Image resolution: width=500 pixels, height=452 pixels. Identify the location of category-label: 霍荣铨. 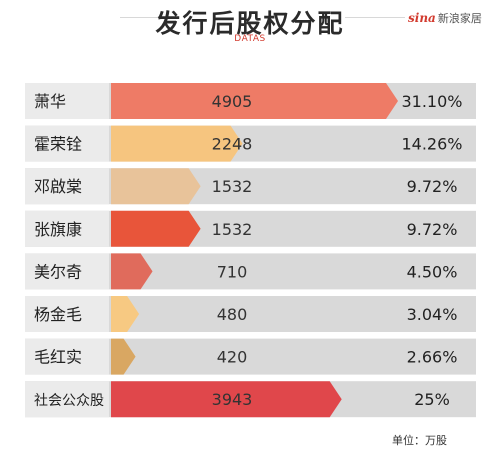
(58, 144).